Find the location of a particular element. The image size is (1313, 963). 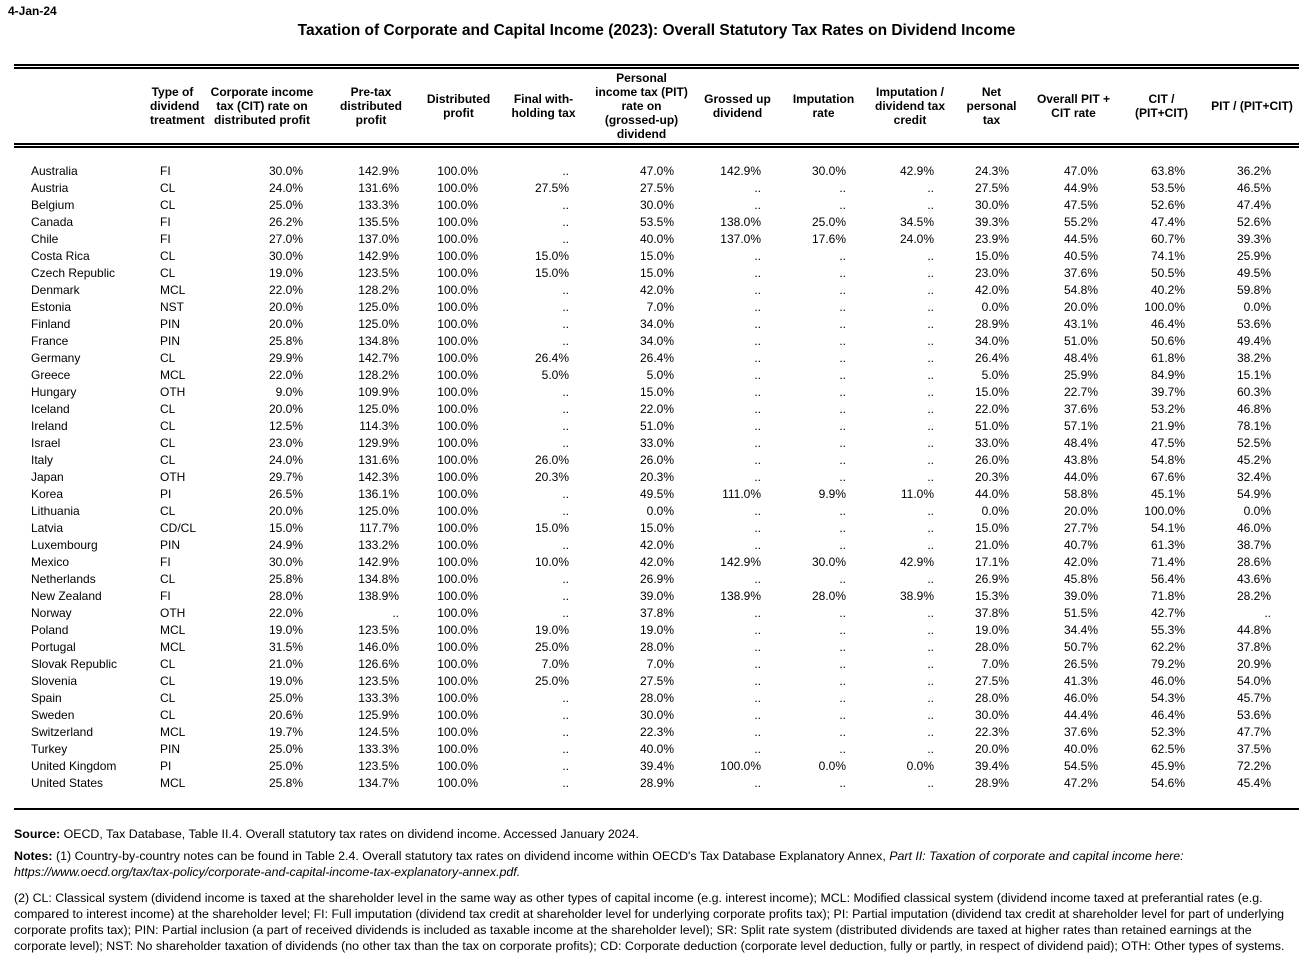

value-cell: 22.3% is located at coordinates (656, 732).